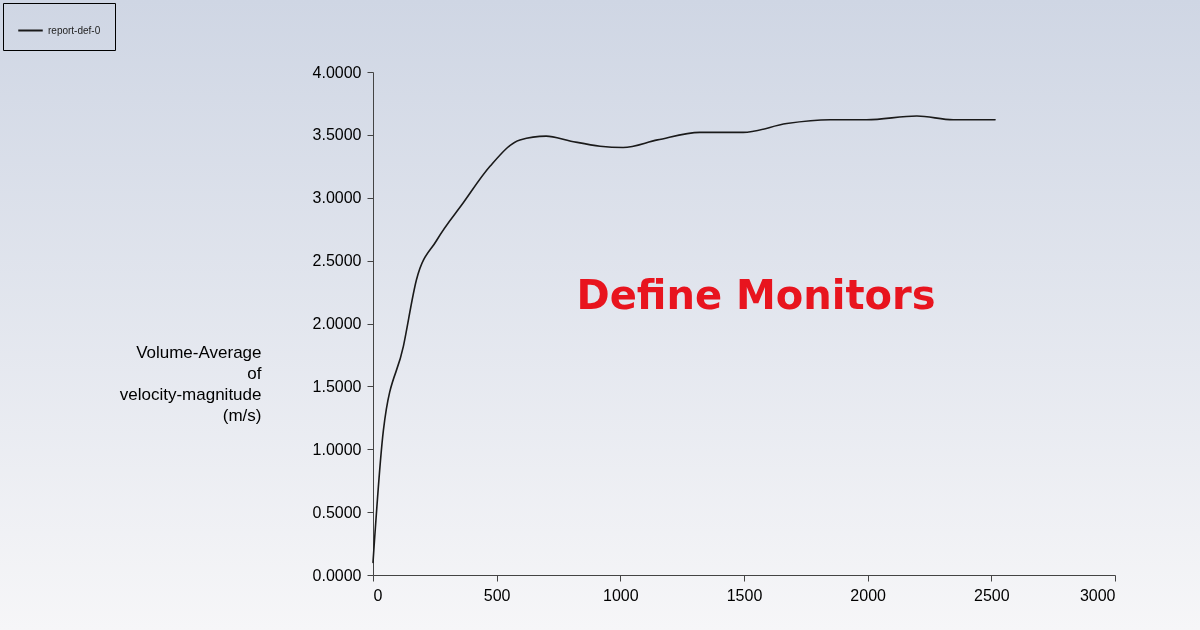 Image resolution: width=1200 pixels, height=630 pixels. Describe the element at coordinates (337, 323) in the screenshot. I see `y-tick-label: 2.0000` at that location.